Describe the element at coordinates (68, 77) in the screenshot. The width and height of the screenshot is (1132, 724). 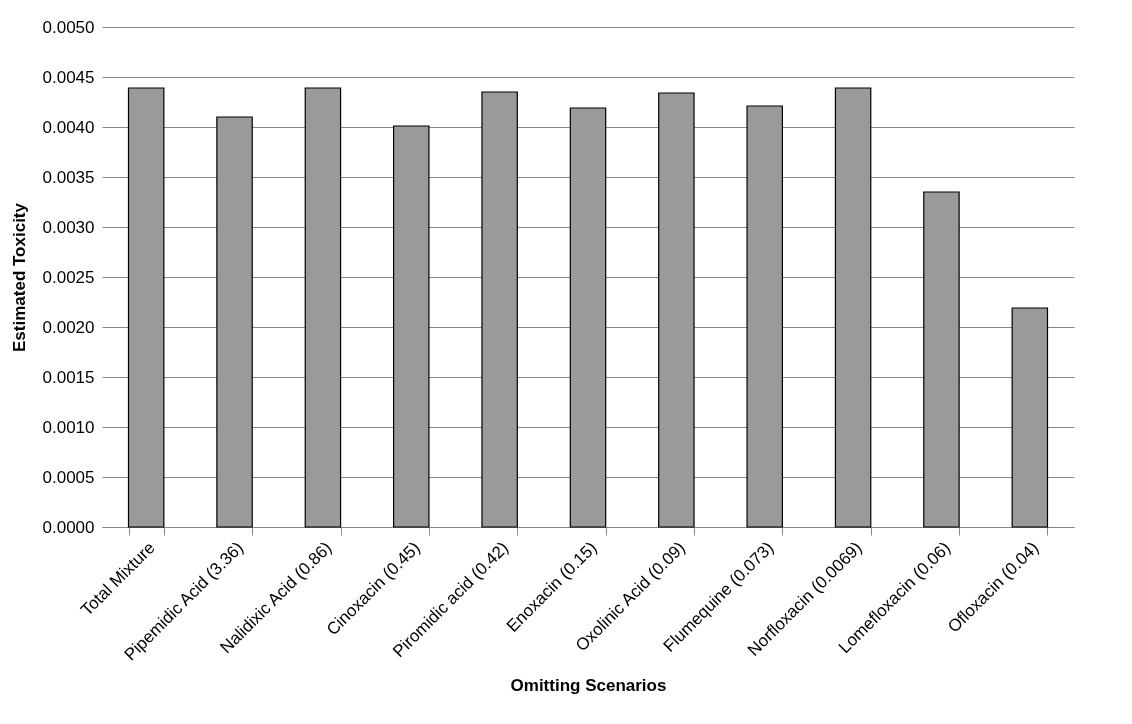
I see `y-tick-label: 0.0045` at that location.